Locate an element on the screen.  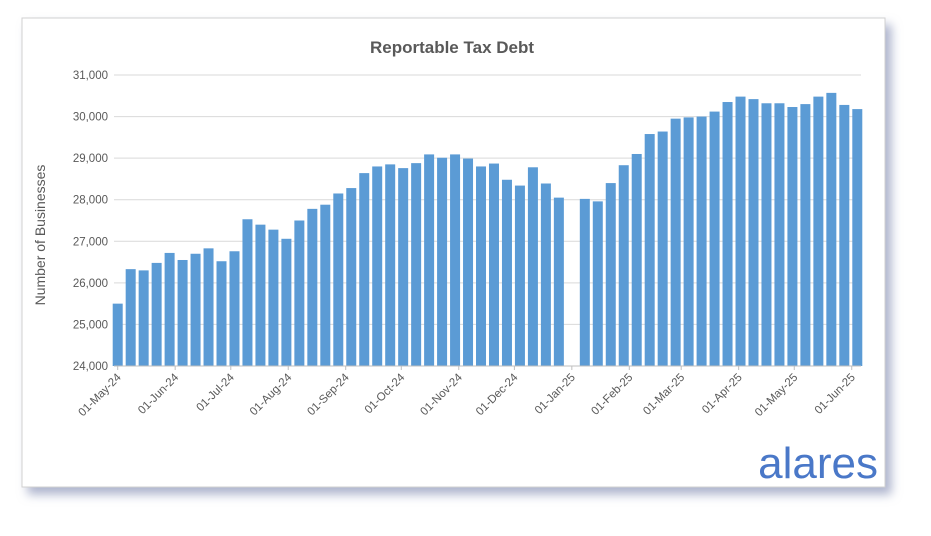
y-axis-label: Number of Businesses is located at coordinates (40, 235).